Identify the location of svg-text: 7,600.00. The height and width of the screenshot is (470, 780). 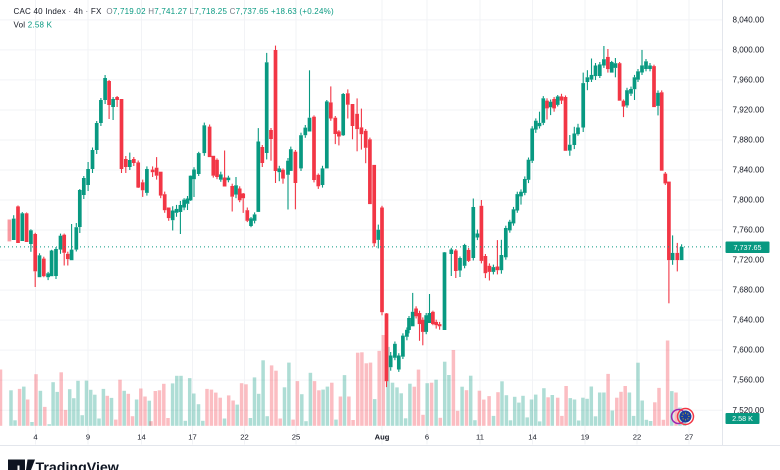
(749, 350).